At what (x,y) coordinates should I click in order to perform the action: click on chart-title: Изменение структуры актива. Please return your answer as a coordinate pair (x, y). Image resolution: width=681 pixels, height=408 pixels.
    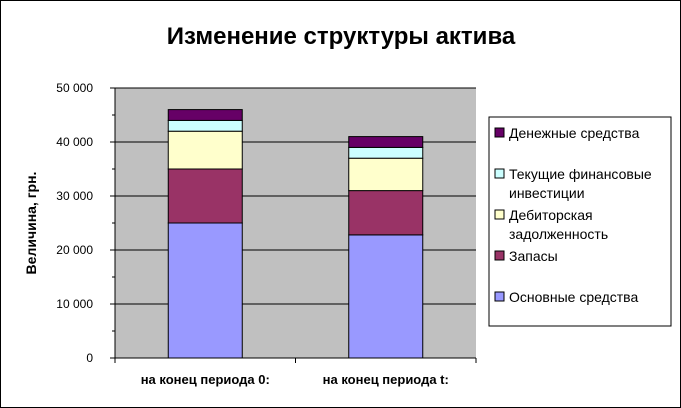
    Looking at the image, I should click on (341, 36).